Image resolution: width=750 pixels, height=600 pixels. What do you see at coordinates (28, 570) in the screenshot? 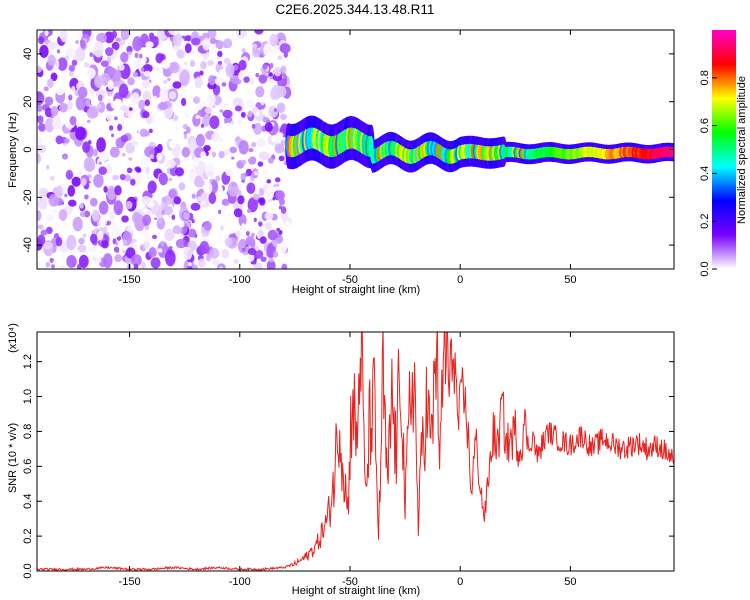
I see `y-tick-label: 0.0` at bounding box center [28, 570].